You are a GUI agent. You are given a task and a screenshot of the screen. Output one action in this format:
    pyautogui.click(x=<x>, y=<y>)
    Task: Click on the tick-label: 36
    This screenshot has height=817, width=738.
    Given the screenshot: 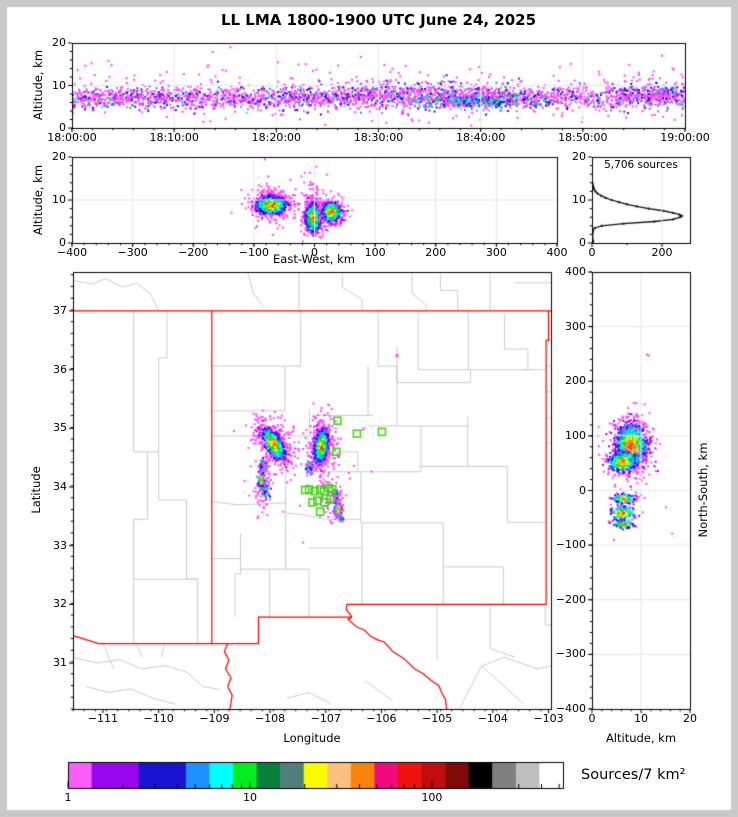 What is the action you would take?
    pyautogui.click(x=60, y=369)
    